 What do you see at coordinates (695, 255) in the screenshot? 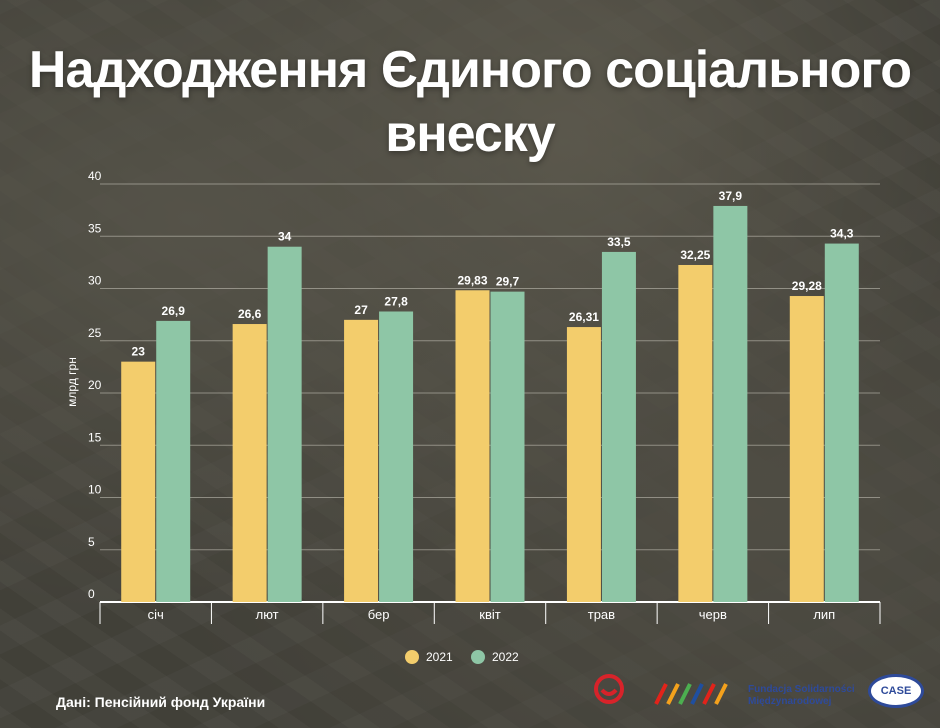
I see `data-label-2021: 32,25` at bounding box center [695, 255].